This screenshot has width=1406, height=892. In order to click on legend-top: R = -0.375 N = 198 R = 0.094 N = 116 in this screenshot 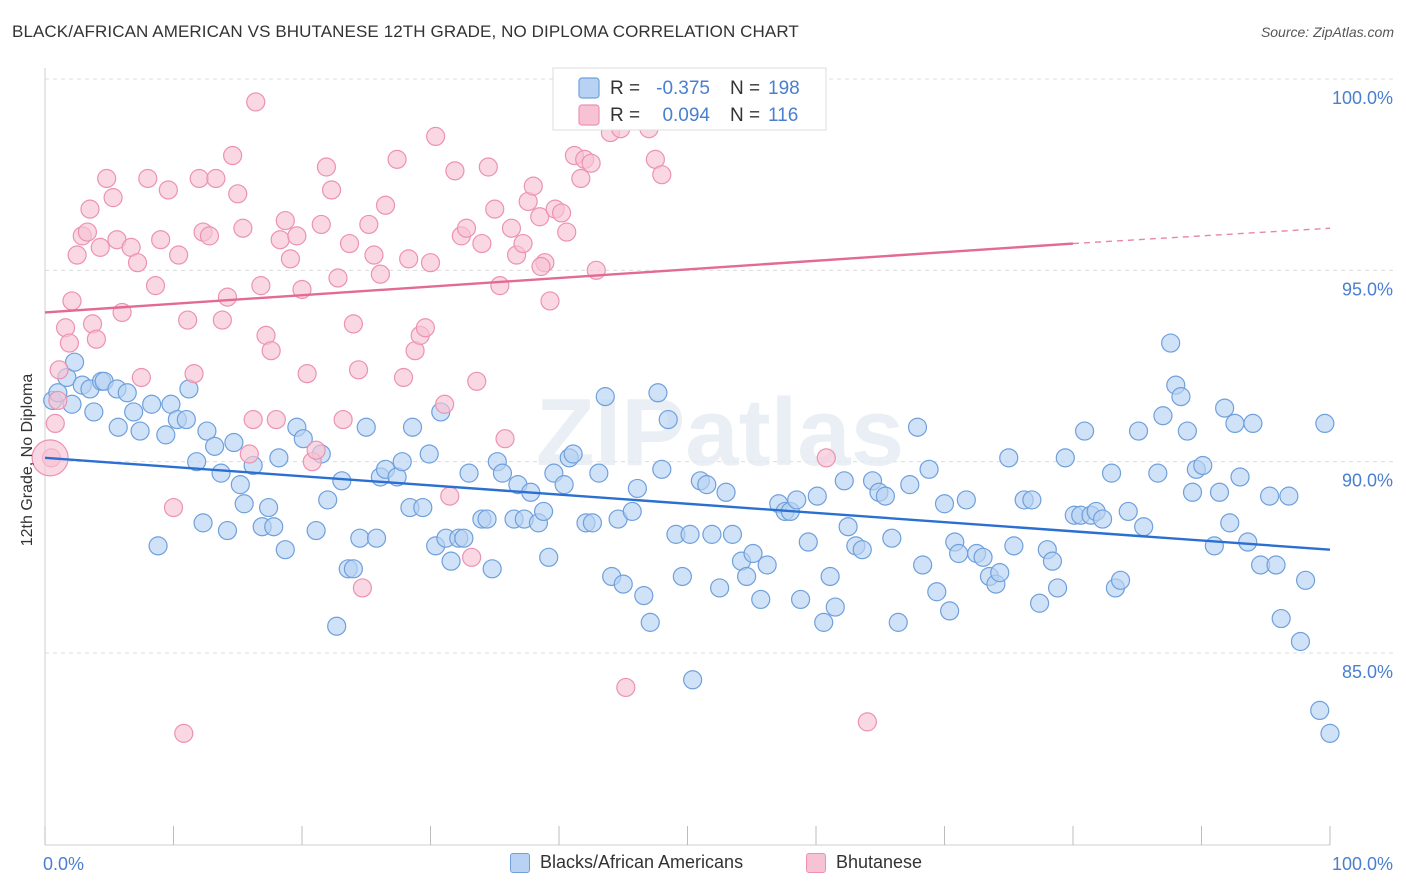, I will do `click(689, 99)`.